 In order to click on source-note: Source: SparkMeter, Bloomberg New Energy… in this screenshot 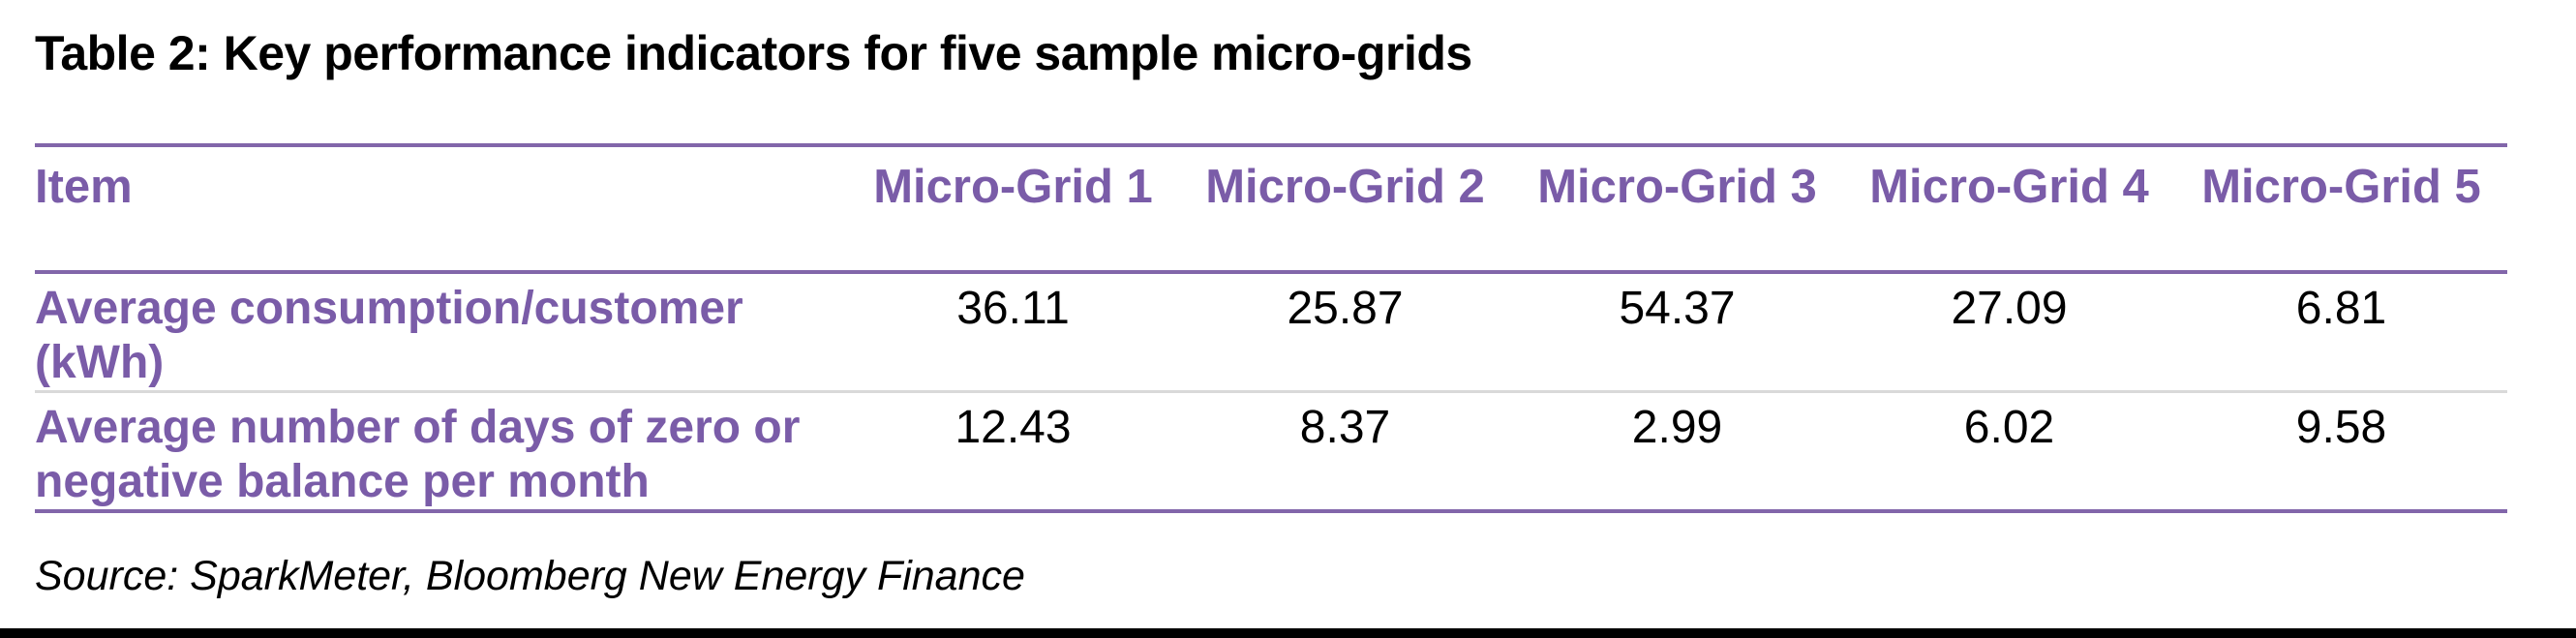, I will do `click(530, 576)`.